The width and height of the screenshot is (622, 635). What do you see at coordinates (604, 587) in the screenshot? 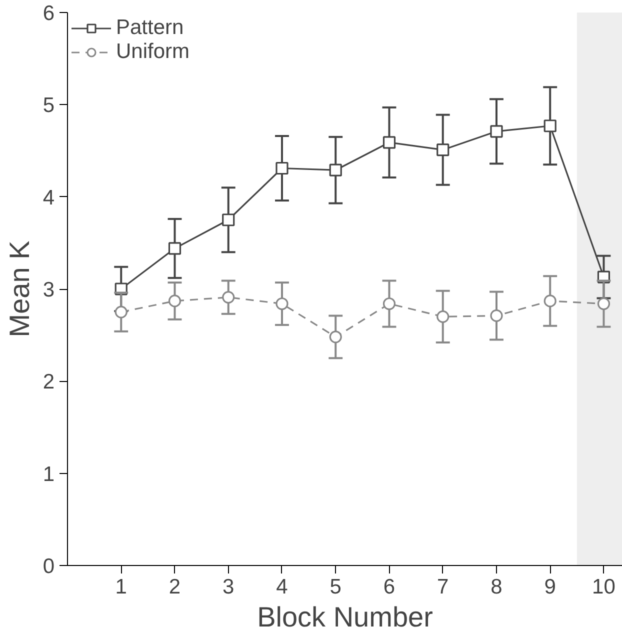
I see `x-tick-label: 10` at bounding box center [604, 587].